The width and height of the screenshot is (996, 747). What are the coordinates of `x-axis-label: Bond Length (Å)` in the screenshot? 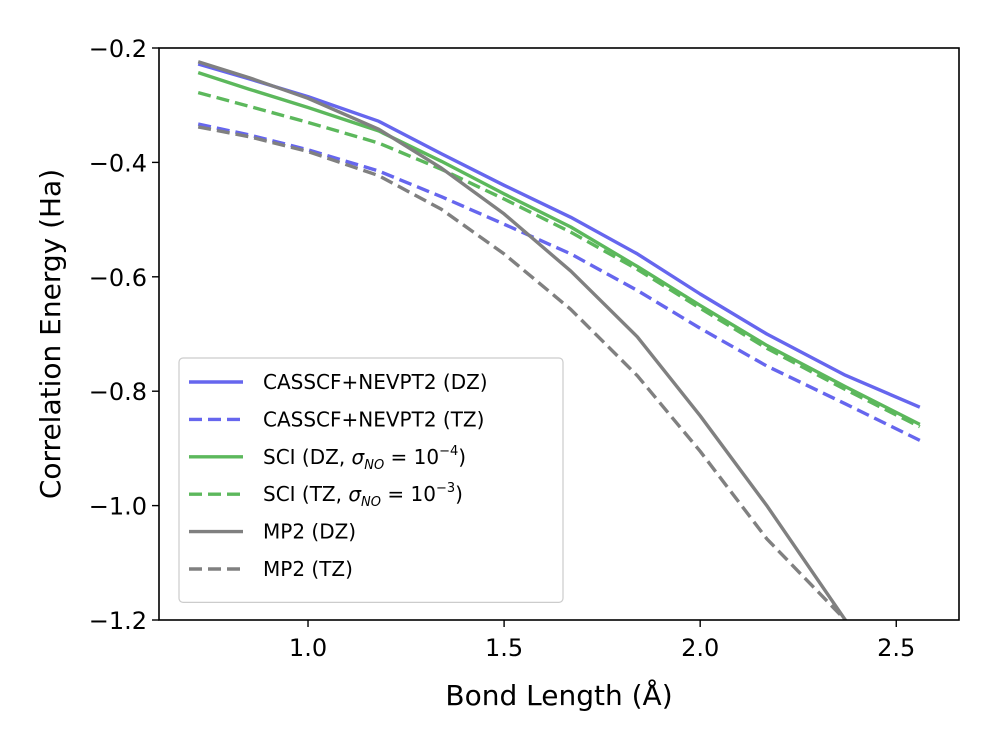 It's located at (558, 695).